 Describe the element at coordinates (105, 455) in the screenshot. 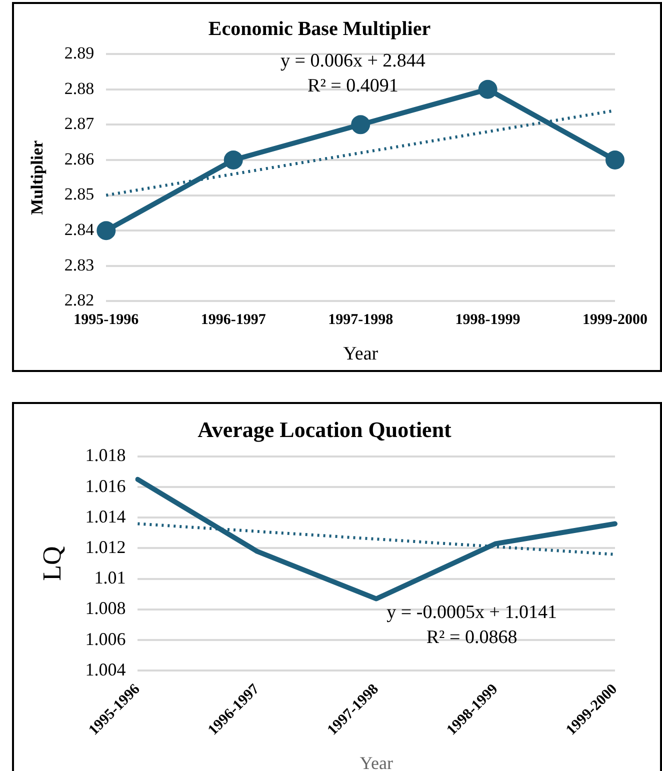

I see `y-tick-label: 1.018` at that location.